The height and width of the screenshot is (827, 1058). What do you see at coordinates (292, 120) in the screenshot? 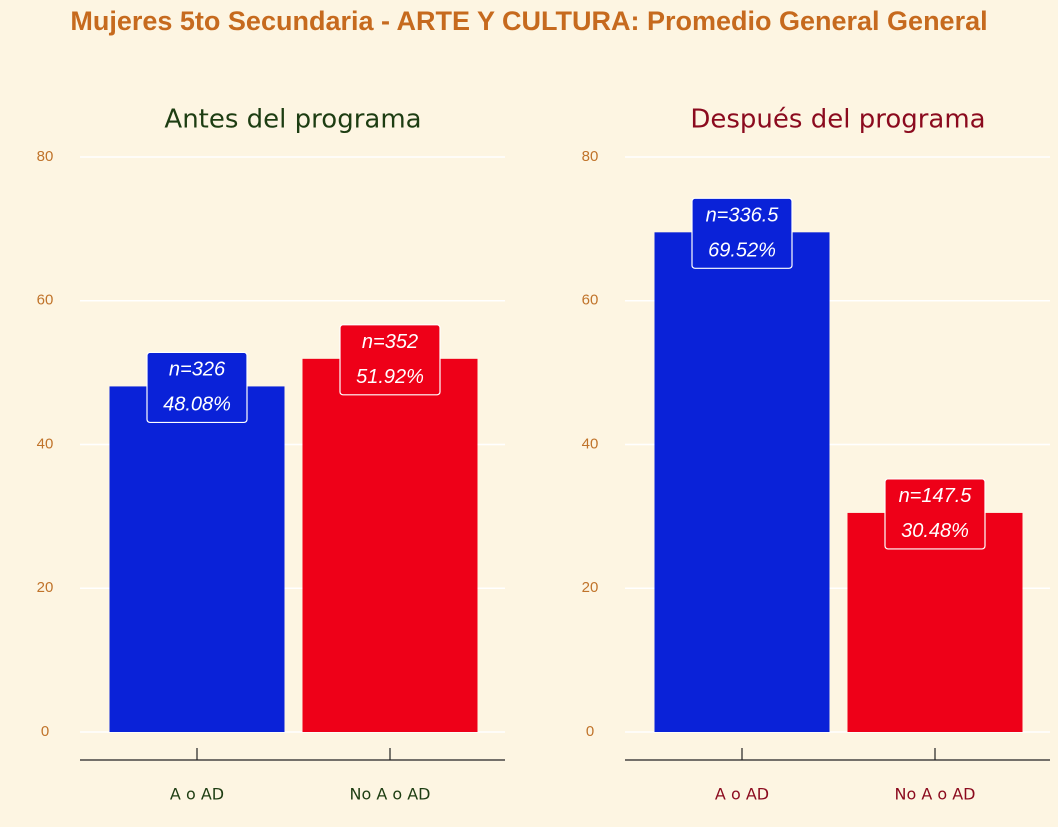
I see `panel-title: Antes del programa` at bounding box center [292, 120].